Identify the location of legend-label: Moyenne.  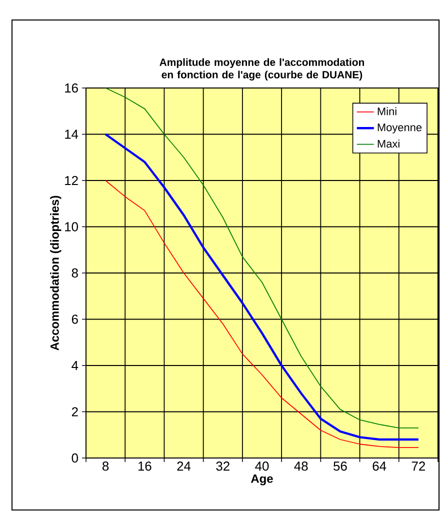
(400, 129).